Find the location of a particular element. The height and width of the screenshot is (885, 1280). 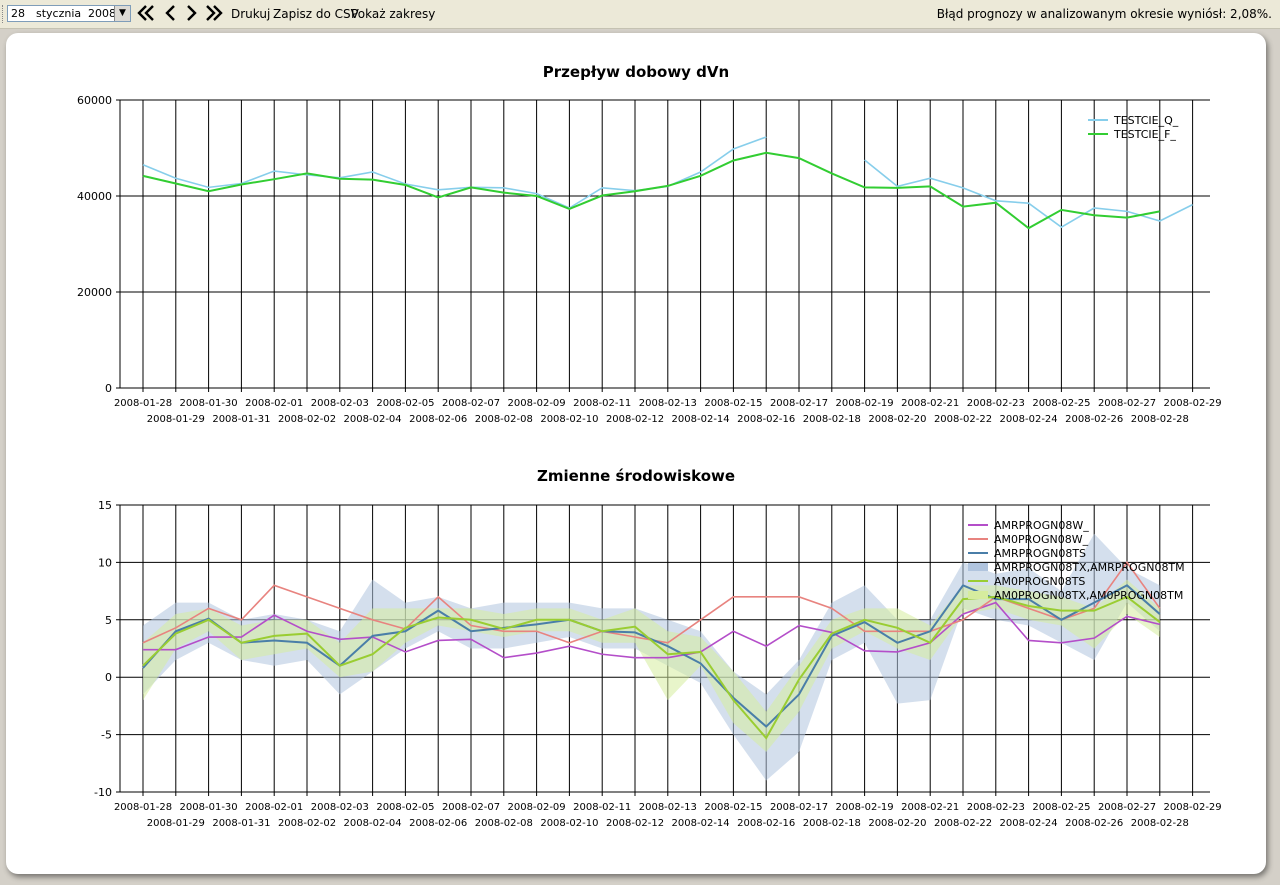

date-day: 28 is located at coordinates (18, 13).